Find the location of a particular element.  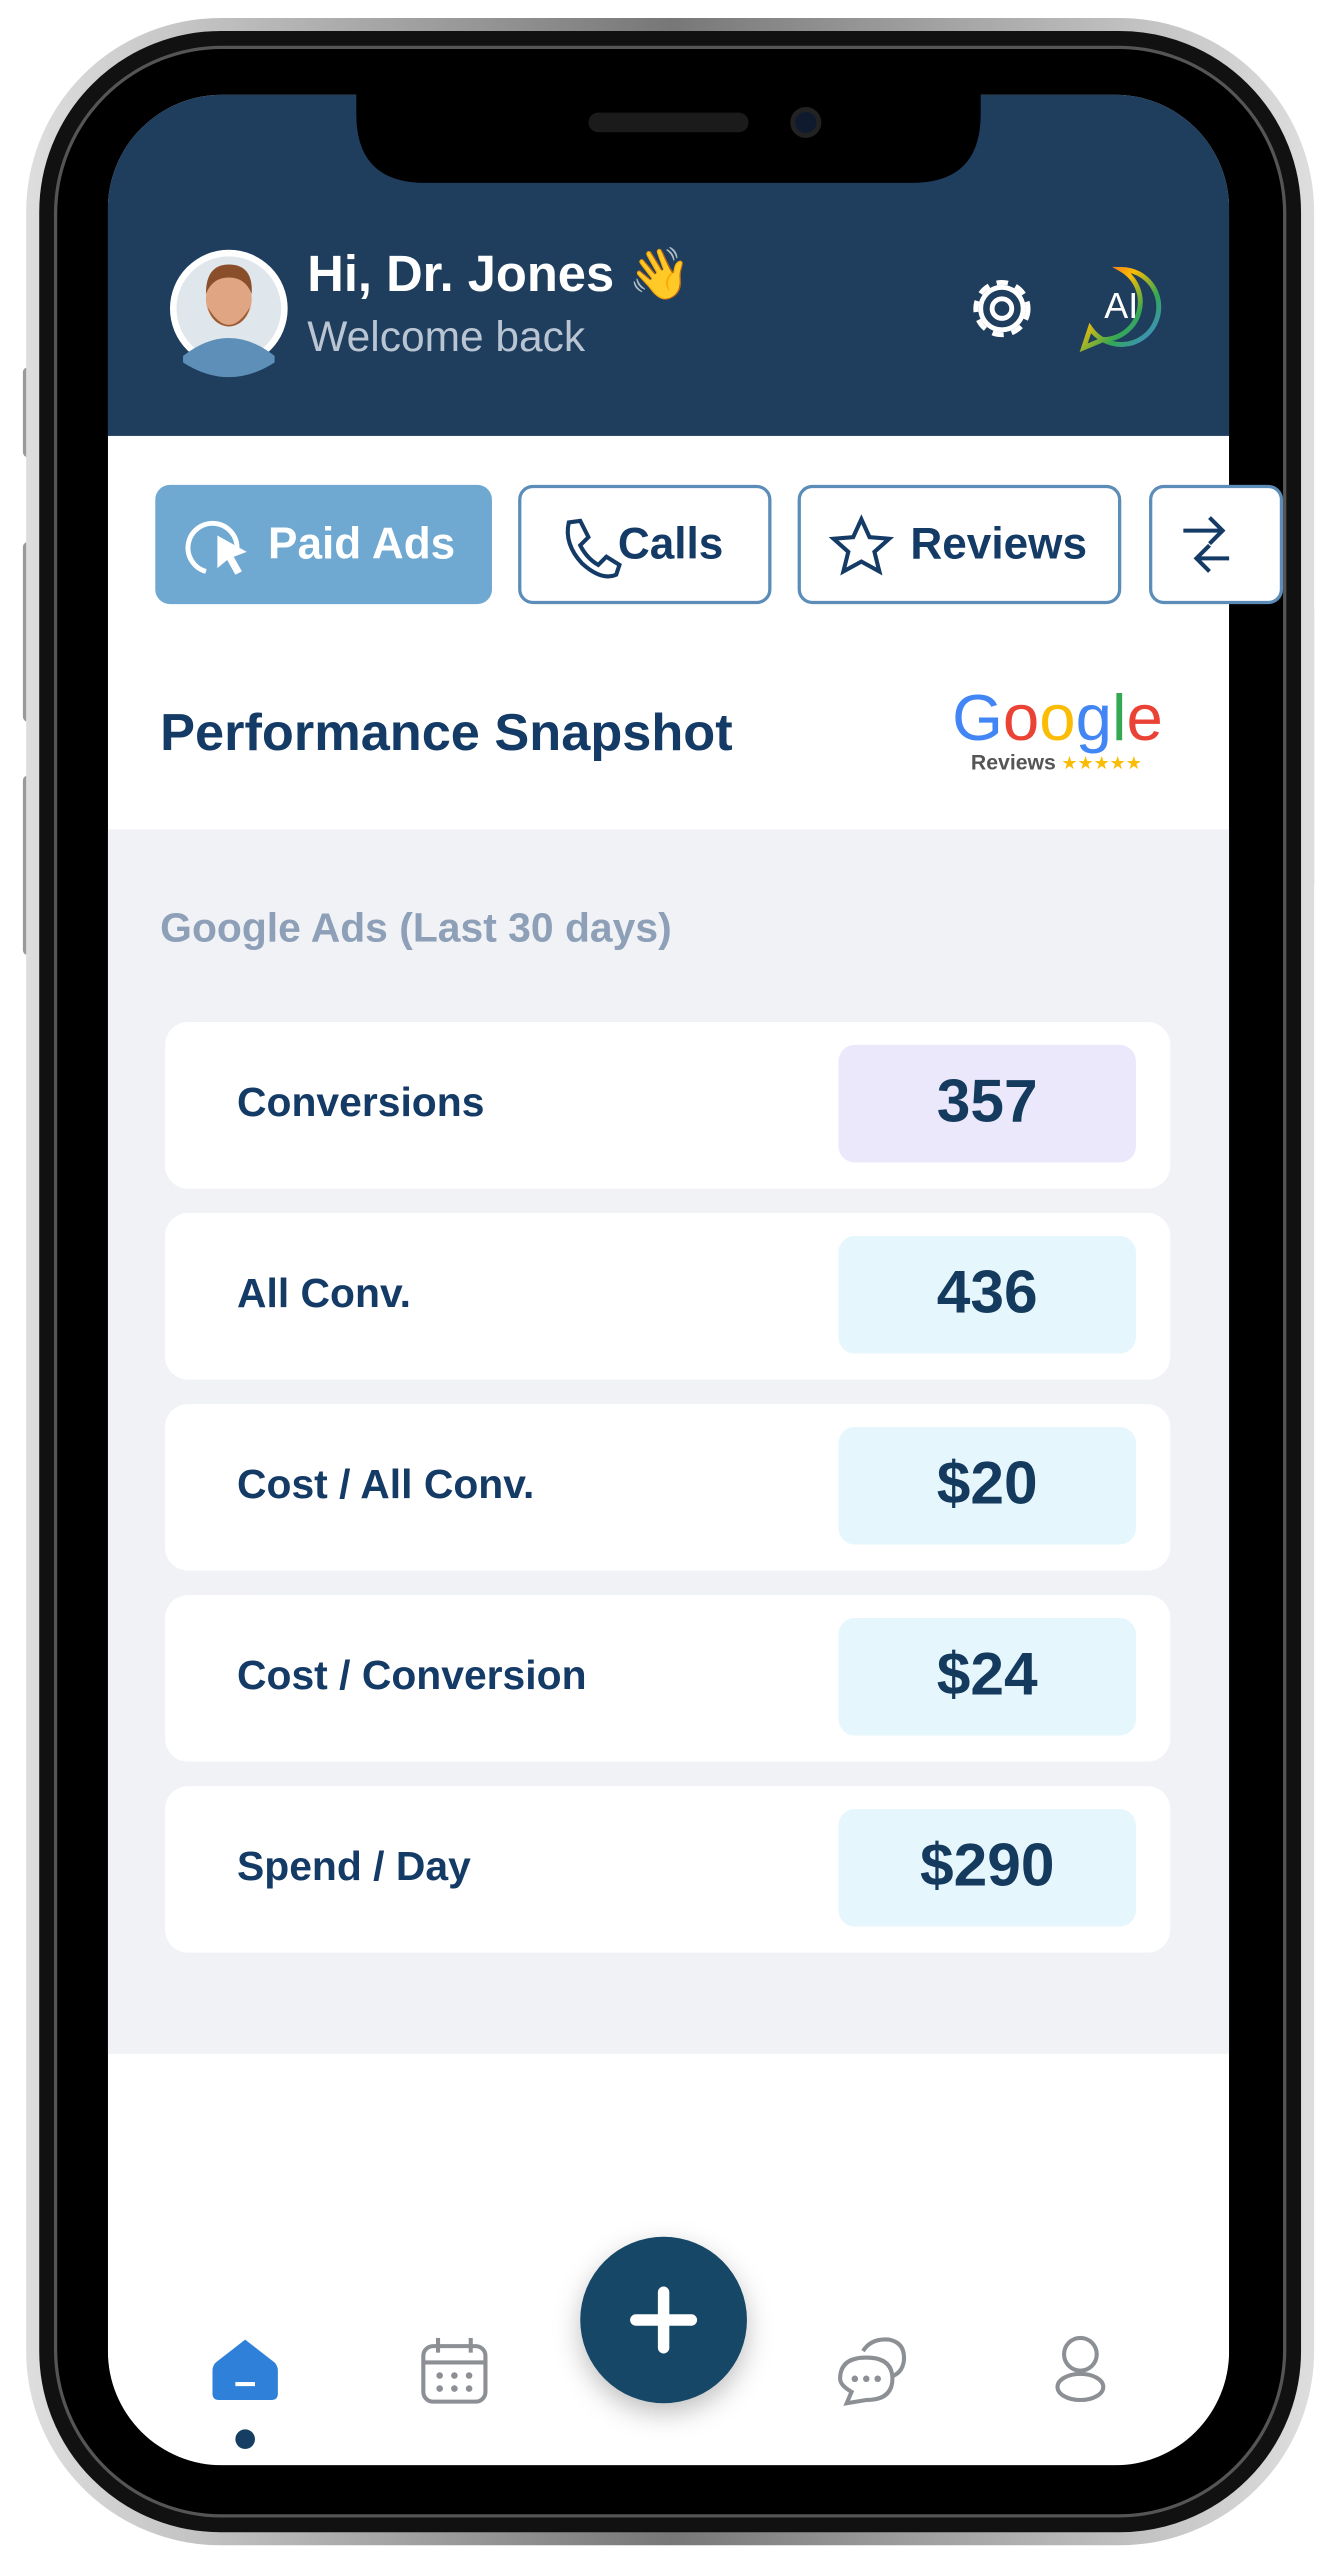

tab-bar: Paid Ads Calls Reviews is located at coordinates (719, 544).